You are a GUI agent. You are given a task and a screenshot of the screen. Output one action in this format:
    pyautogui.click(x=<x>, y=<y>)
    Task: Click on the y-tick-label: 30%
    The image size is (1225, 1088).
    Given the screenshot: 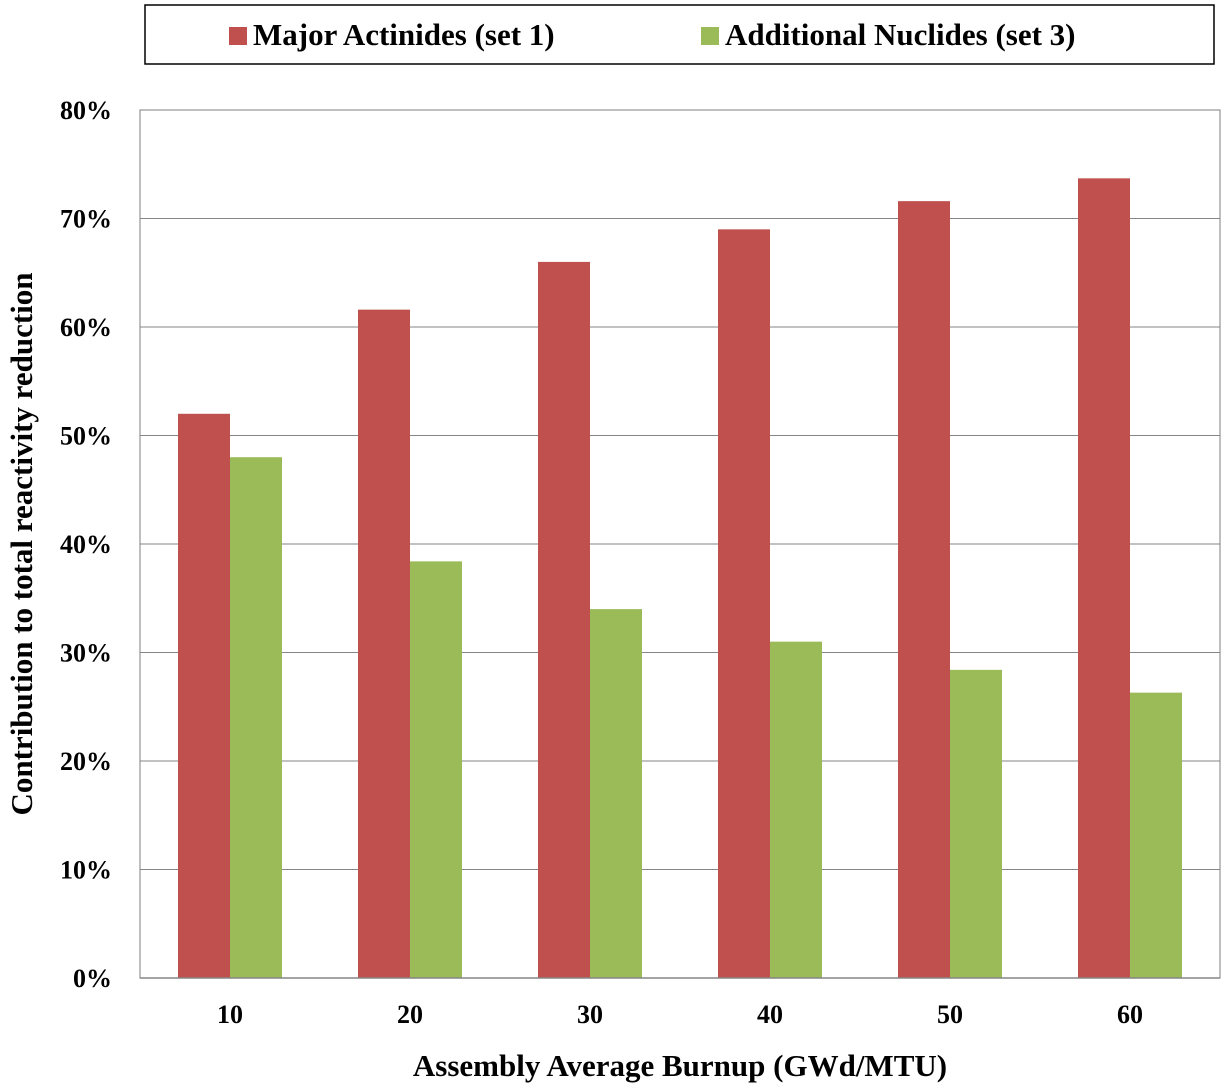 What is the action you would take?
    pyautogui.click(x=86, y=653)
    